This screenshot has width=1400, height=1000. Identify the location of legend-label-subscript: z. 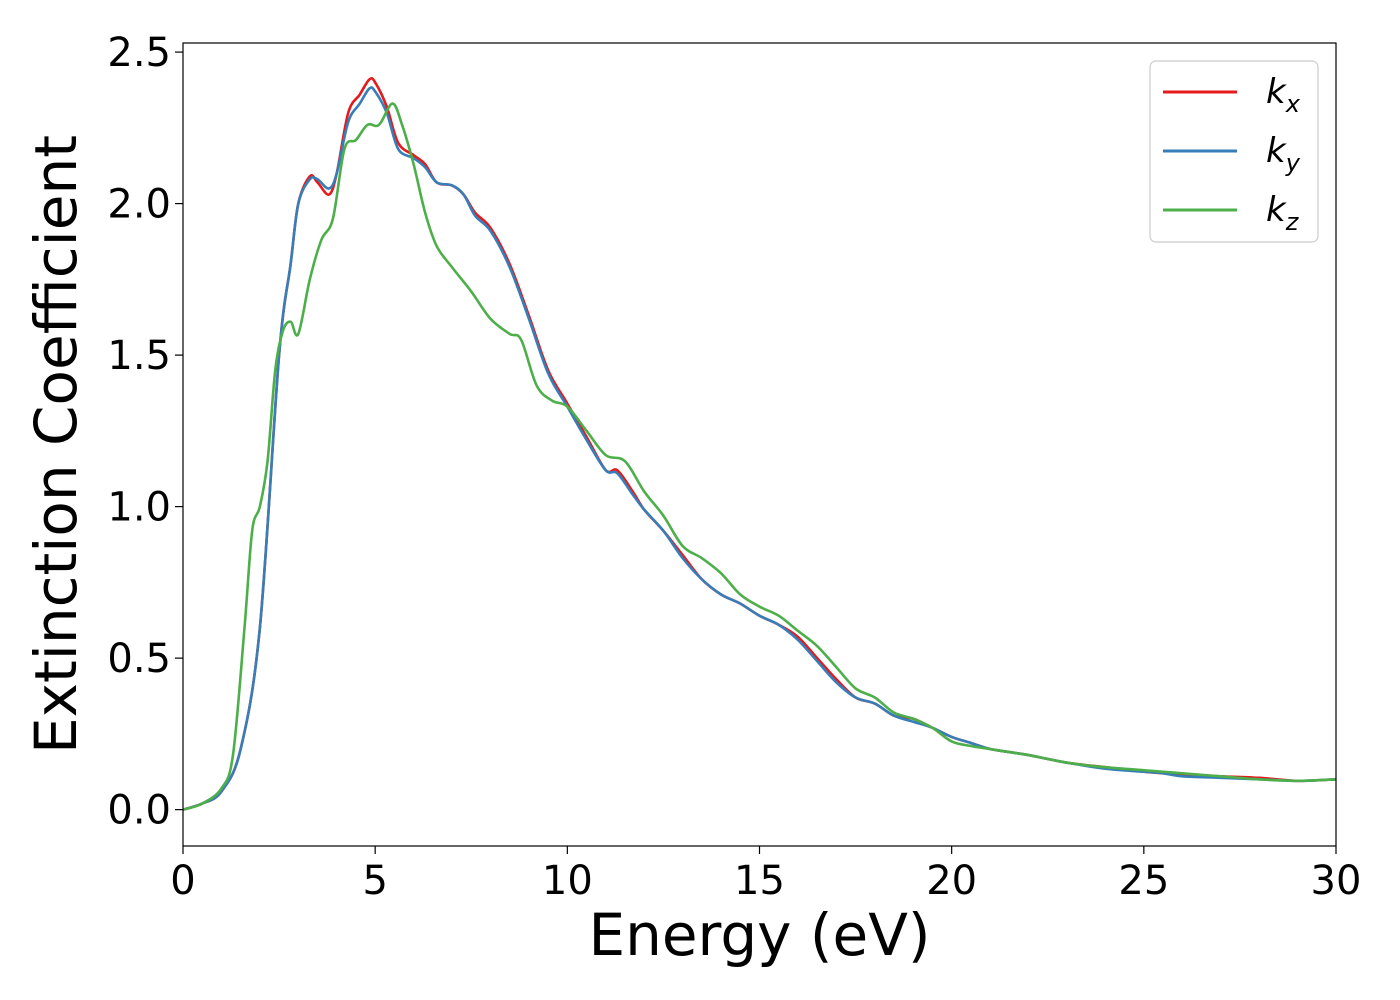
(1292, 222).